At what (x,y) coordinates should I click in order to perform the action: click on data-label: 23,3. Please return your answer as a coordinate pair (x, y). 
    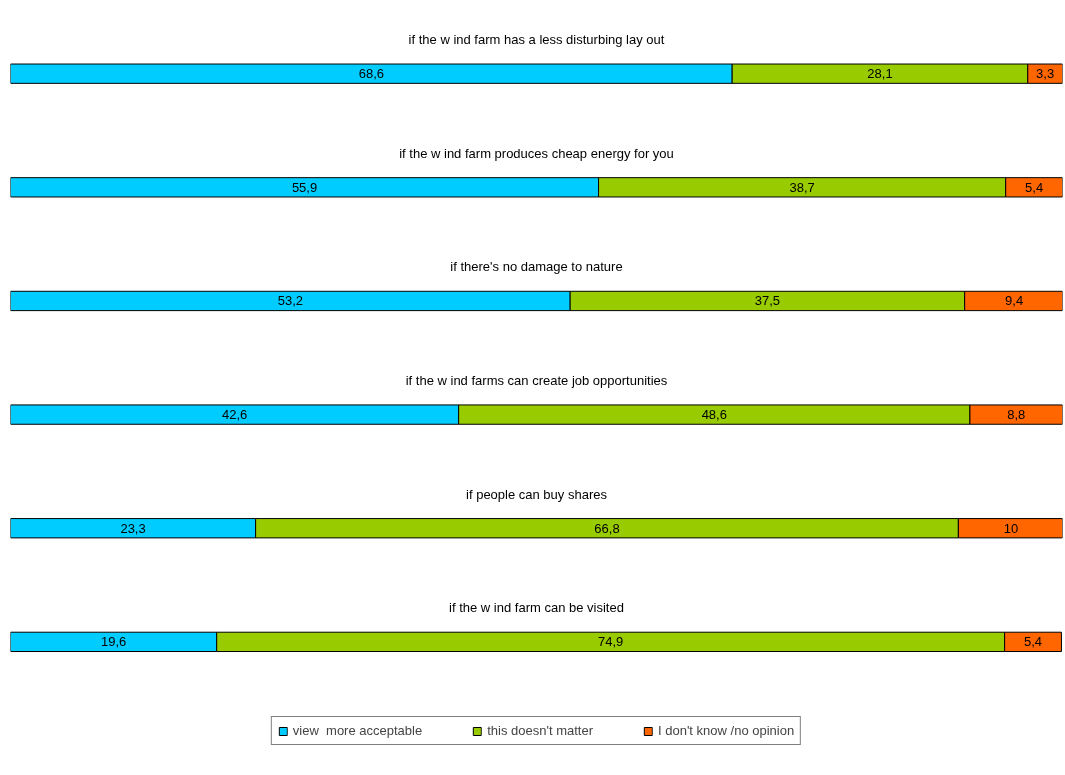
    Looking at the image, I should click on (133, 528).